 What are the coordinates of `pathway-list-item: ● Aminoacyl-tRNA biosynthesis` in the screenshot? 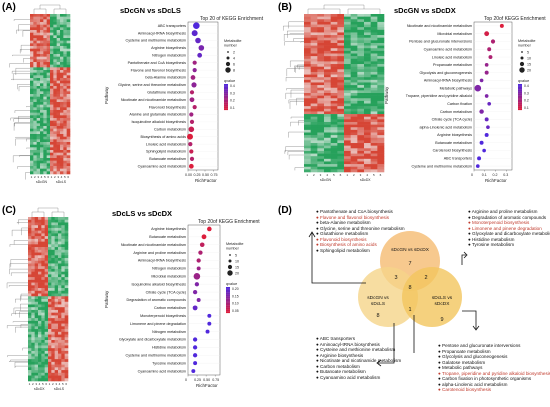 It's located at (348, 344).